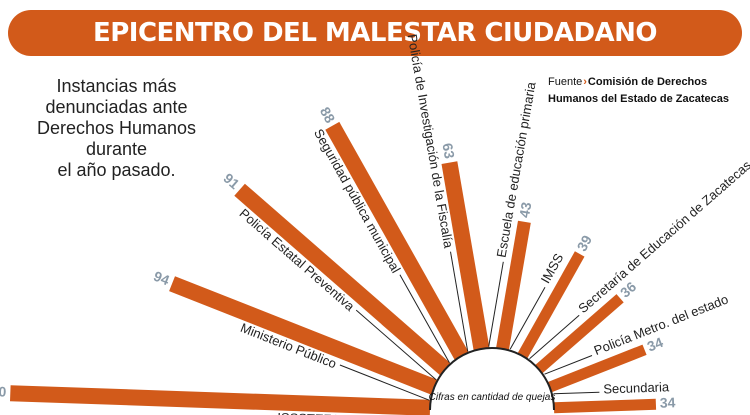  Describe the element at coordinates (638, 99) in the screenshot. I see `source-name-line2: Humanos del Estado de Zacatecas` at that location.